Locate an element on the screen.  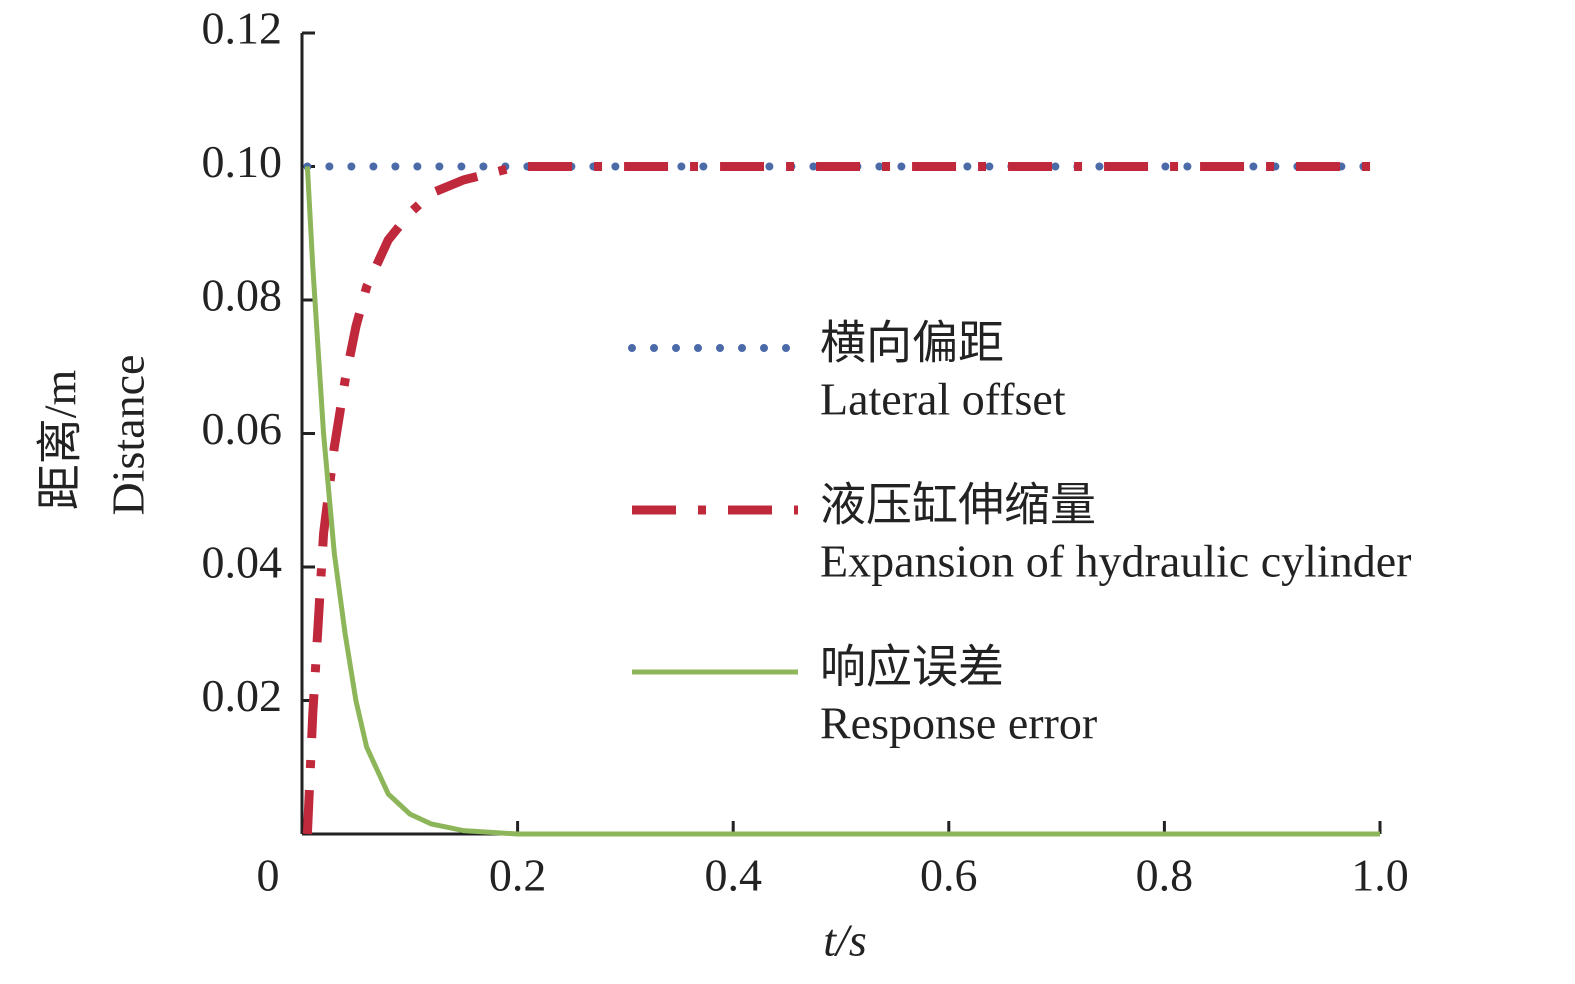
legend-label: 横向偏距 is located at coordinates (912, 343).